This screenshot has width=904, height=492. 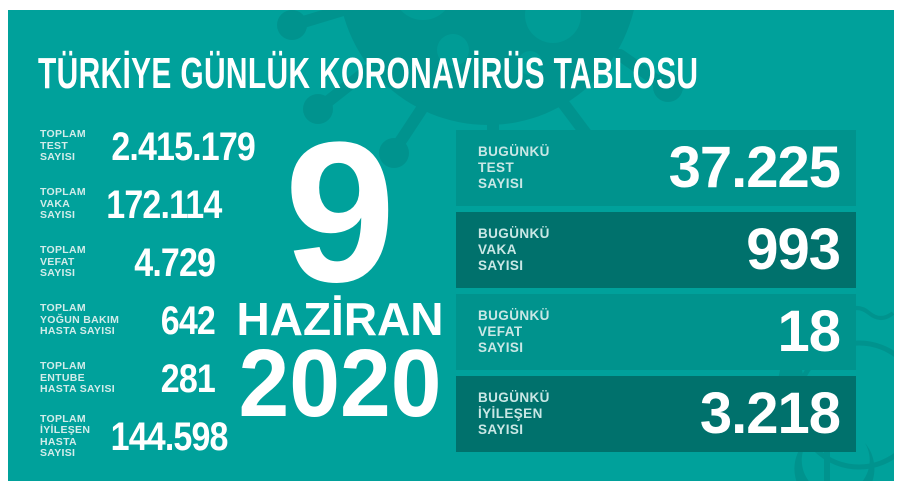 What do you see at coordinates (793, 249) in the screenshot?
I see `daily-vaka-value: 993` at bounding box center [793, 249].